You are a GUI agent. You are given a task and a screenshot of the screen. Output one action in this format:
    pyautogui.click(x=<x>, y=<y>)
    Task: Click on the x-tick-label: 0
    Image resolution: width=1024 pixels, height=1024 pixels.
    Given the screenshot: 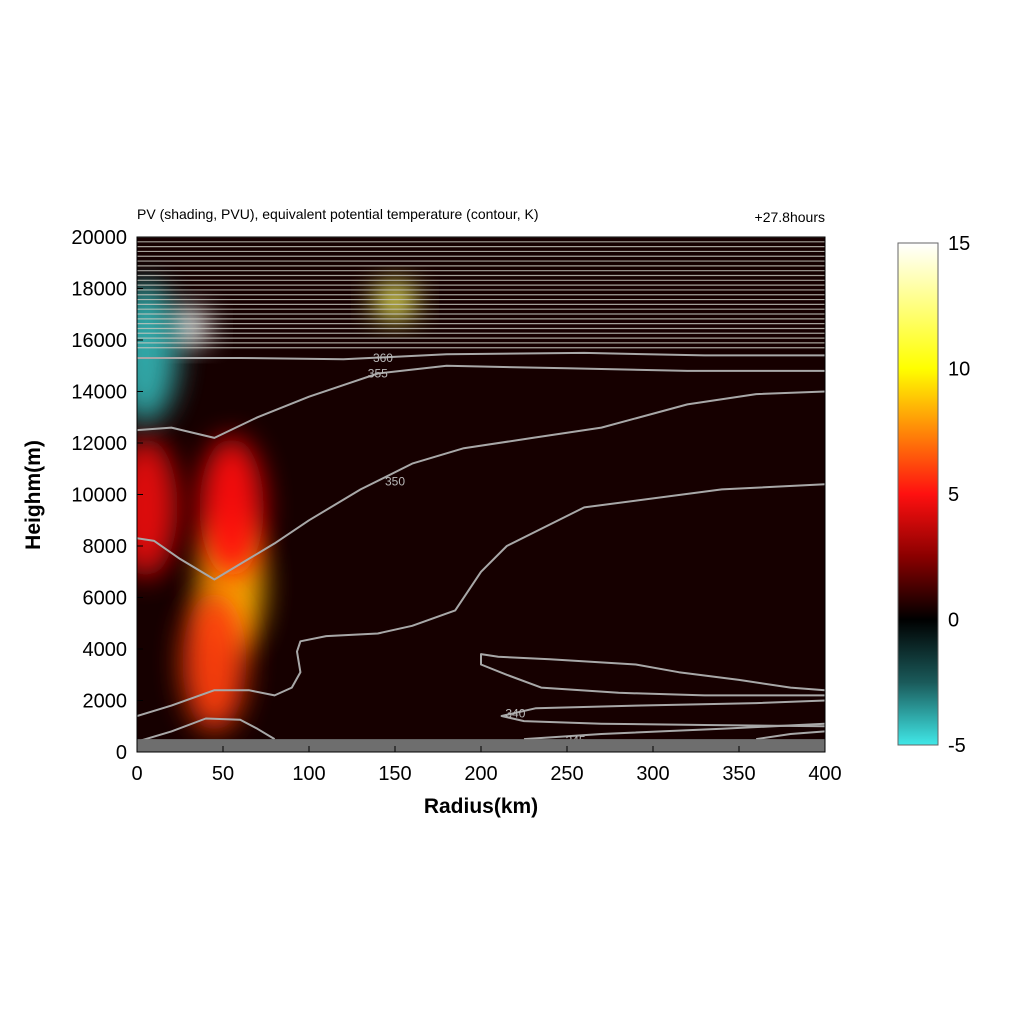 What is the action you would take?
    pyautogui.click(x=136, y=774)
    